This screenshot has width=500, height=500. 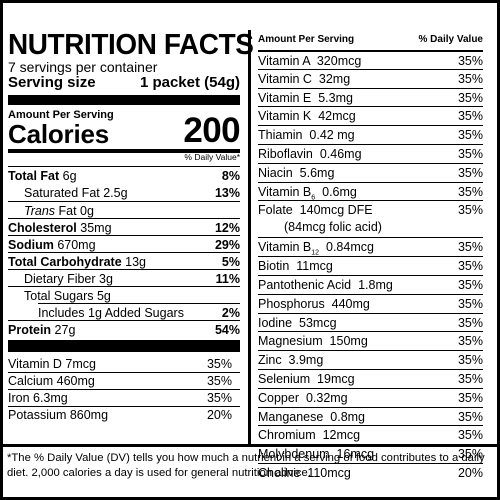 What do you see at coordinates (124, 330) in the screenshot?
I see `nutrient-row-protein: Protein 27g 54%` at bounding box center [124, 330].